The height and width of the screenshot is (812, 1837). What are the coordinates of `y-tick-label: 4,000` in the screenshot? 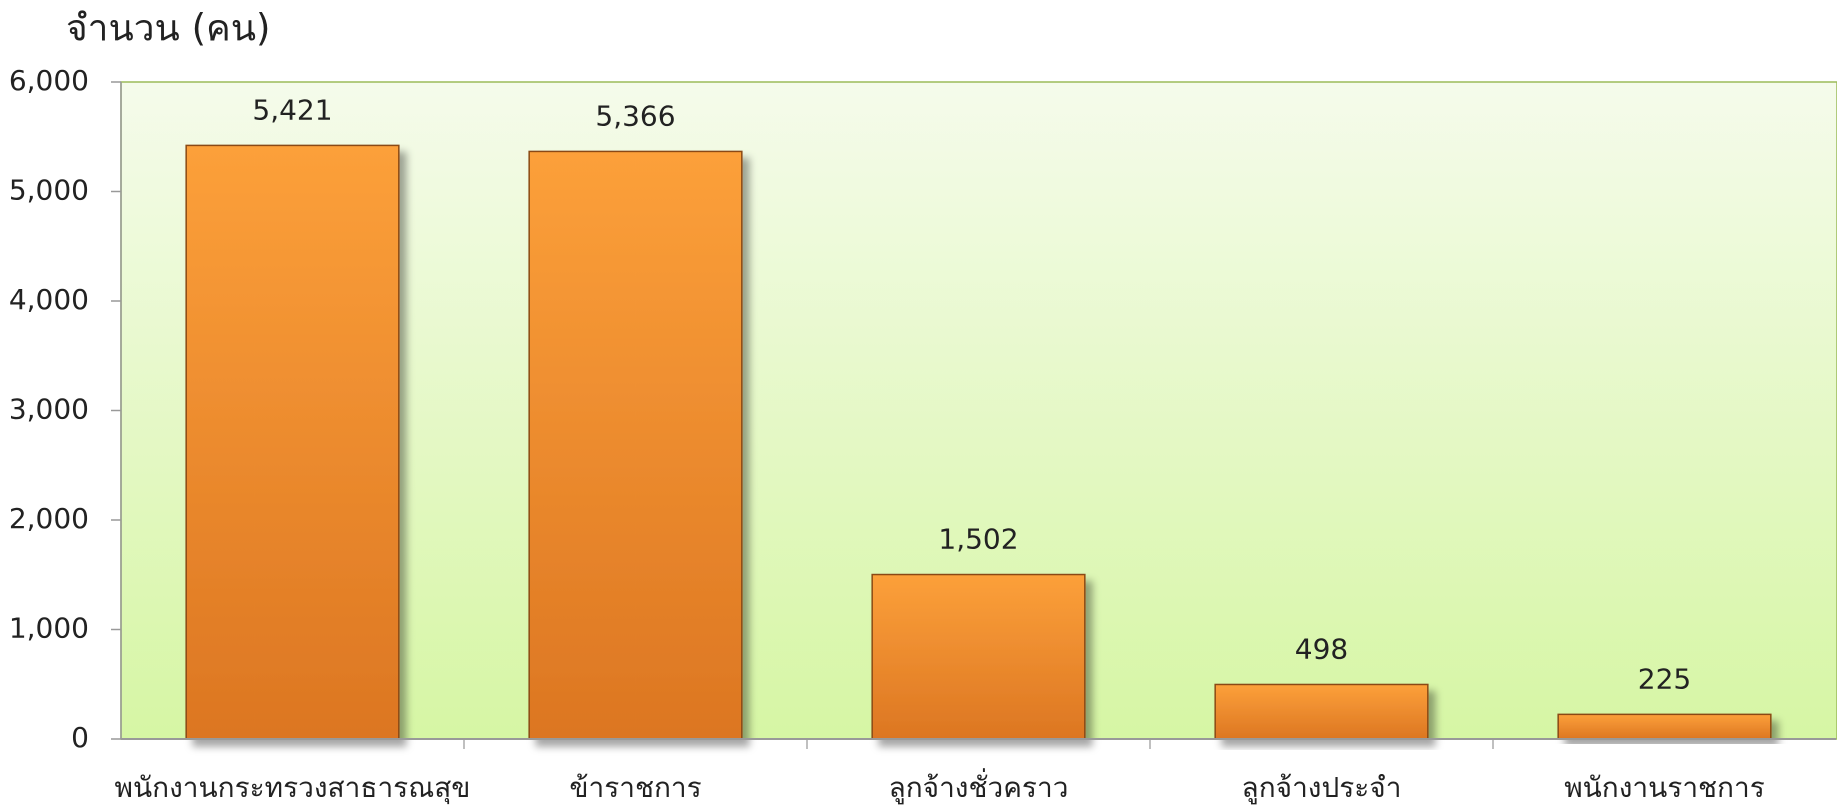 It's located at (49, 299).